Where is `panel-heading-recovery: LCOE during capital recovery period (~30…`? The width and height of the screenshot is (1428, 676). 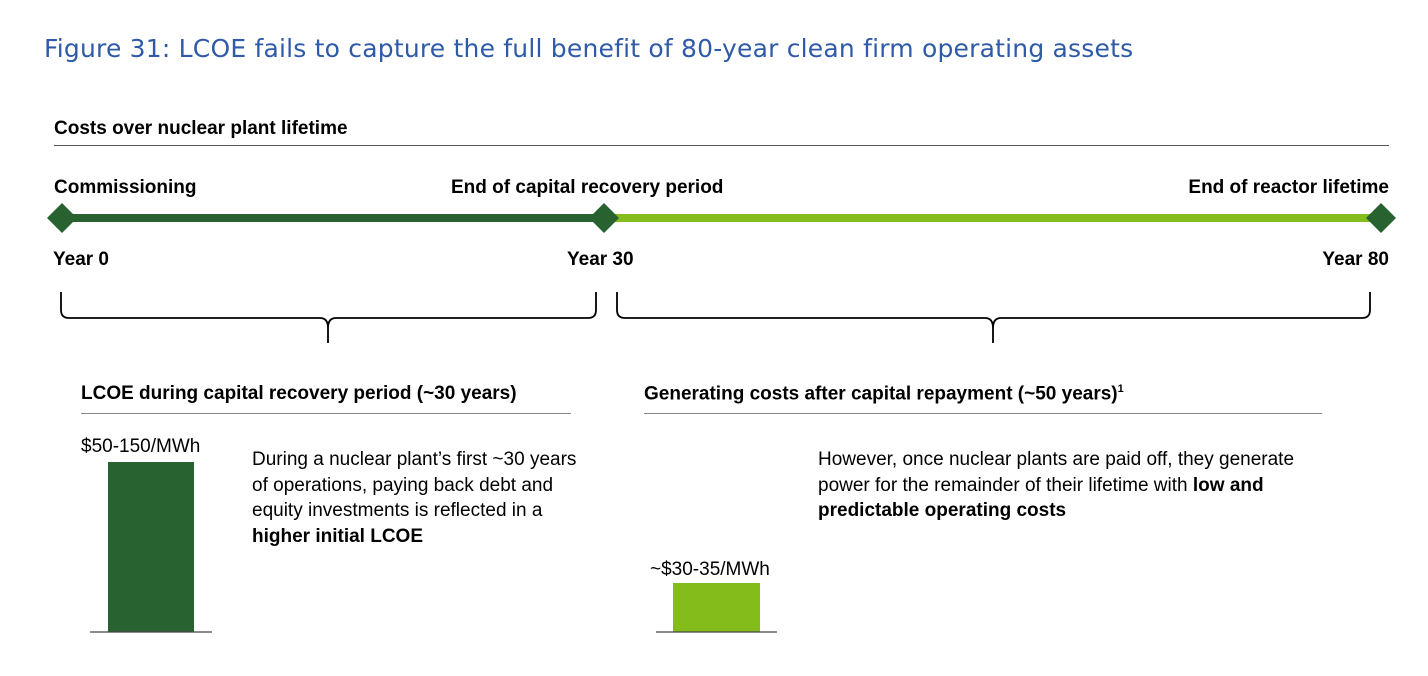 panel-heading-recovery: LCOE during capital recovery period (~30… is located at coordinates (299, 393).